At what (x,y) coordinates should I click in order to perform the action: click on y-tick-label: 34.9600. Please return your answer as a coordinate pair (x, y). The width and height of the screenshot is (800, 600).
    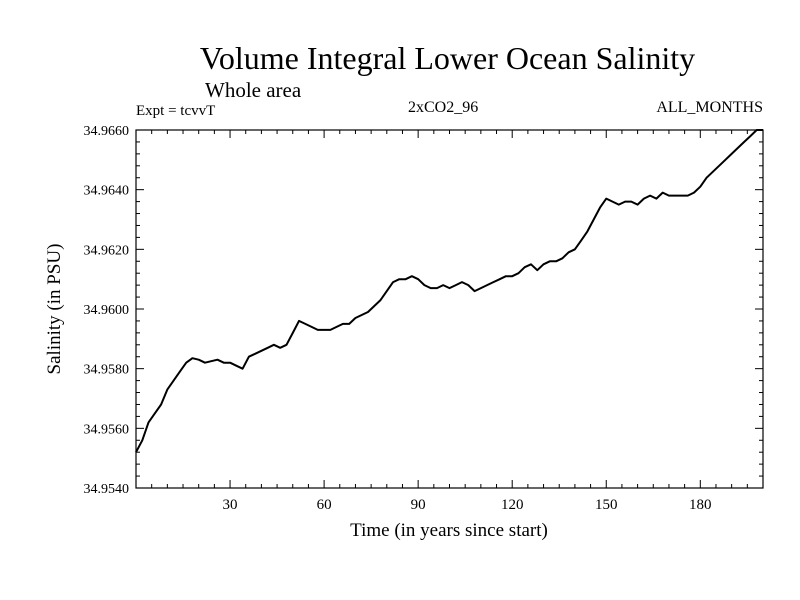
    Looking at the image, I should click on (107, 310).